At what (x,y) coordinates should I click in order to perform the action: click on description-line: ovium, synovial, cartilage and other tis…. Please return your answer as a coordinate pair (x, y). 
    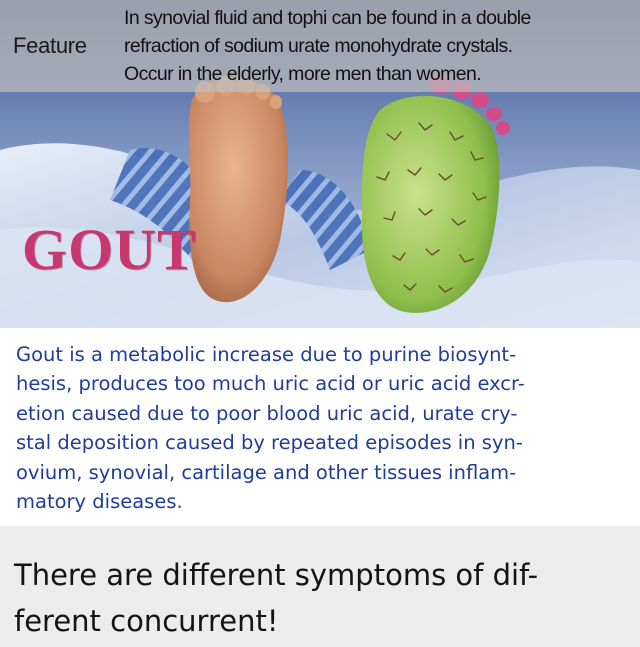
    Looking at the image, I should click on (266, 472).